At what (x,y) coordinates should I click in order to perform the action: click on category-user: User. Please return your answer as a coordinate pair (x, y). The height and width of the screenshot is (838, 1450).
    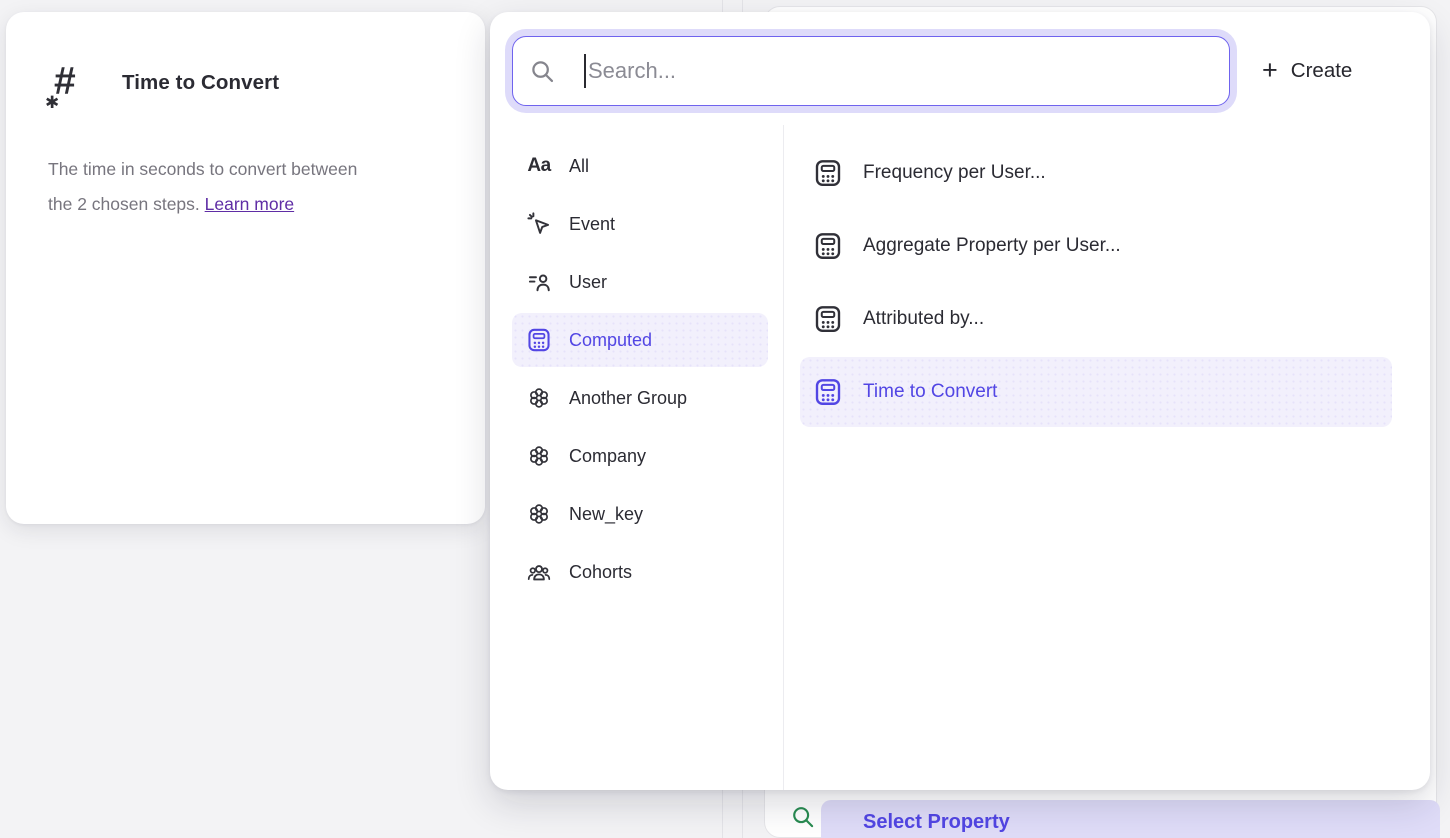
    Looking at the image, I should click on (640, 282).